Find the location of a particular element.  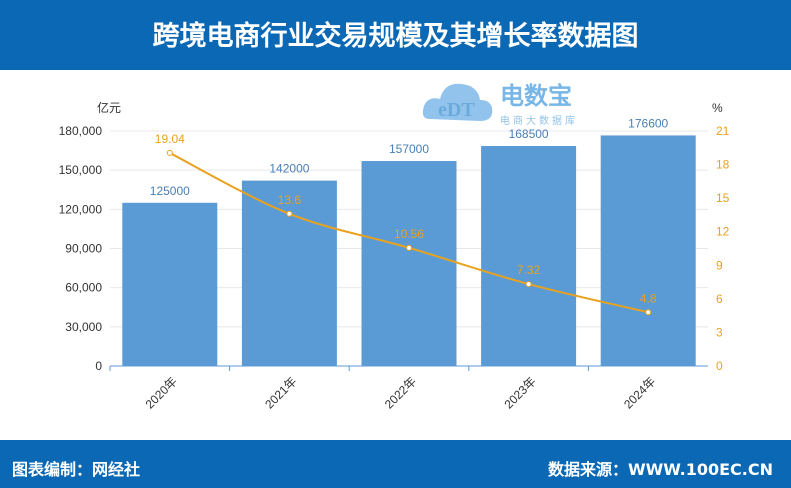

y-left-tick-label: 150,000 is located at coordinates (81, 170).